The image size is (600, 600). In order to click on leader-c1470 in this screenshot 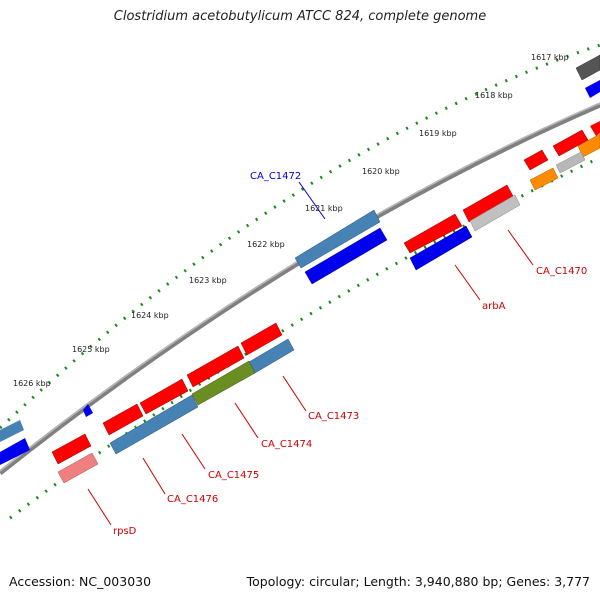, I will do `click(520, 247)`.